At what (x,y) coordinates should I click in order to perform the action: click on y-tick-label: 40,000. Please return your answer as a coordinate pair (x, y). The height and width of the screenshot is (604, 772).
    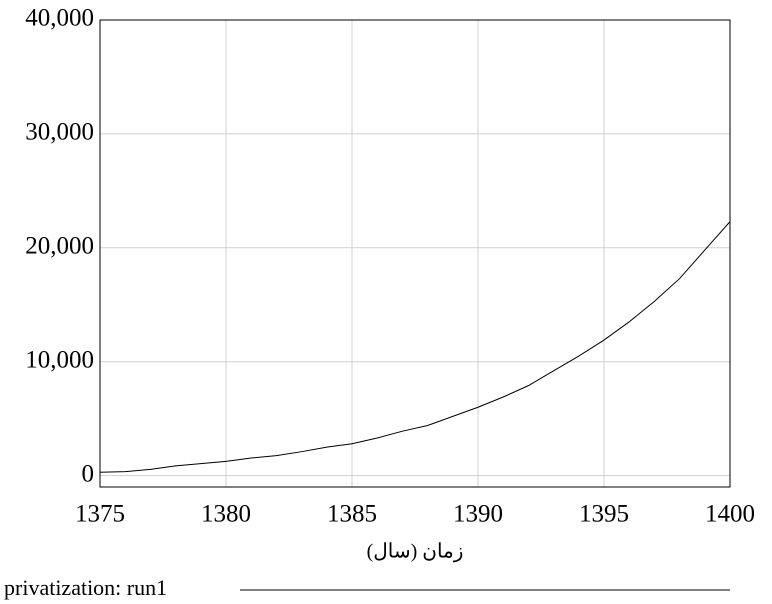
    Looking at the image, I should click on (59, 18).